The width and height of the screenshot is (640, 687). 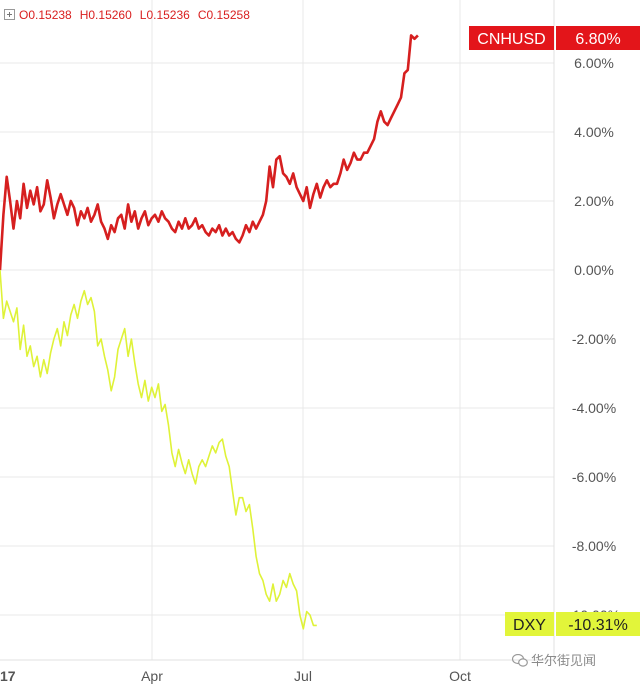 I want to click on series-value-label: 6.80%, so click(x=597, y=39).